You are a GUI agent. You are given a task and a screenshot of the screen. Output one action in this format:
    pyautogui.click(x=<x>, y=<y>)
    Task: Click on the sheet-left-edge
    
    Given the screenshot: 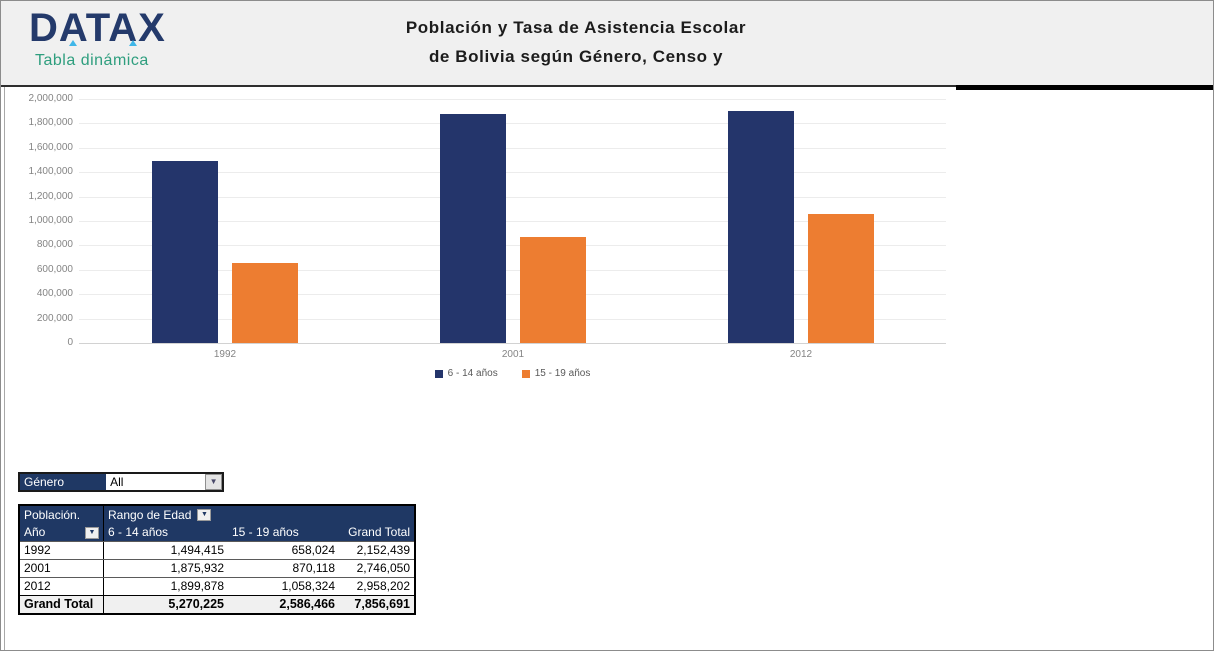 What is the action you would take?
    pyautogui.click(x=4, y=368)
    